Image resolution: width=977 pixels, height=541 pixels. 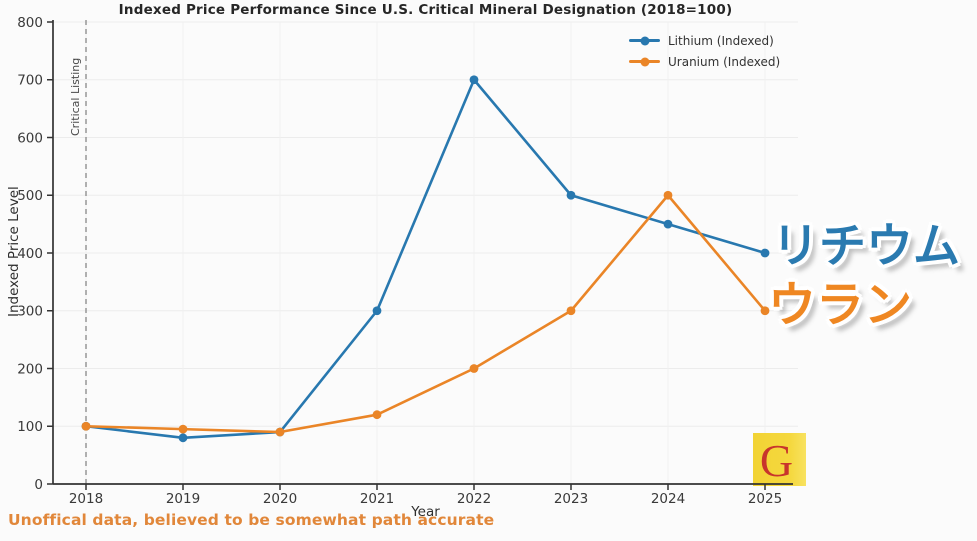 What do you see at coordinates (30, 138) in the screenshot?
I see `y-tick-label: 600` at bounding box center [30, 138].